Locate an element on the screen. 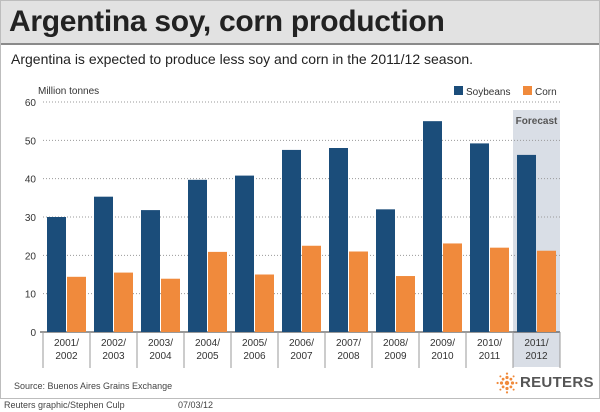 The width and height of the screenshot is (600, 412). page-title: Argentina soy, corn production is located at coordinates (227, 21).